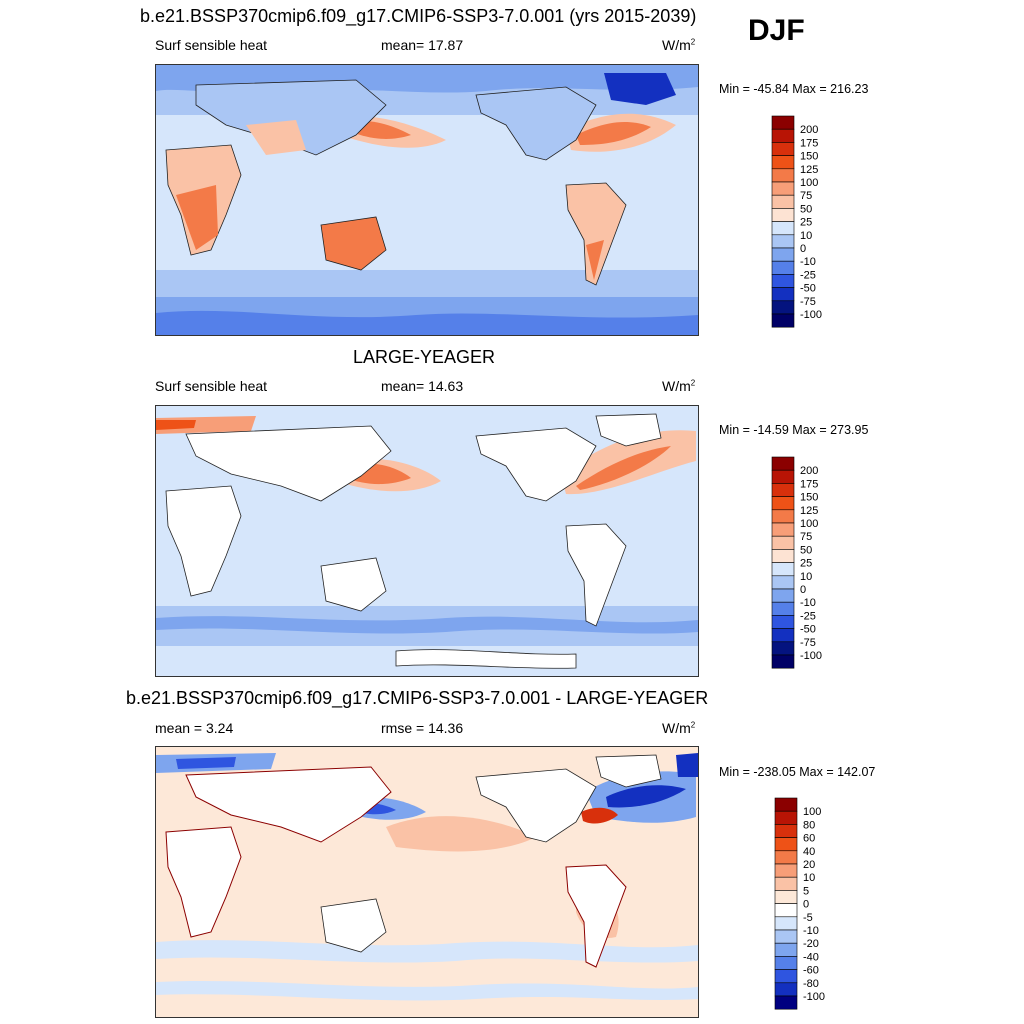  Describe the element at coordinates (794, 430) in the screenshot. I see `panel2-minmax: Min = -14.59 Max = 273.95` at that location.